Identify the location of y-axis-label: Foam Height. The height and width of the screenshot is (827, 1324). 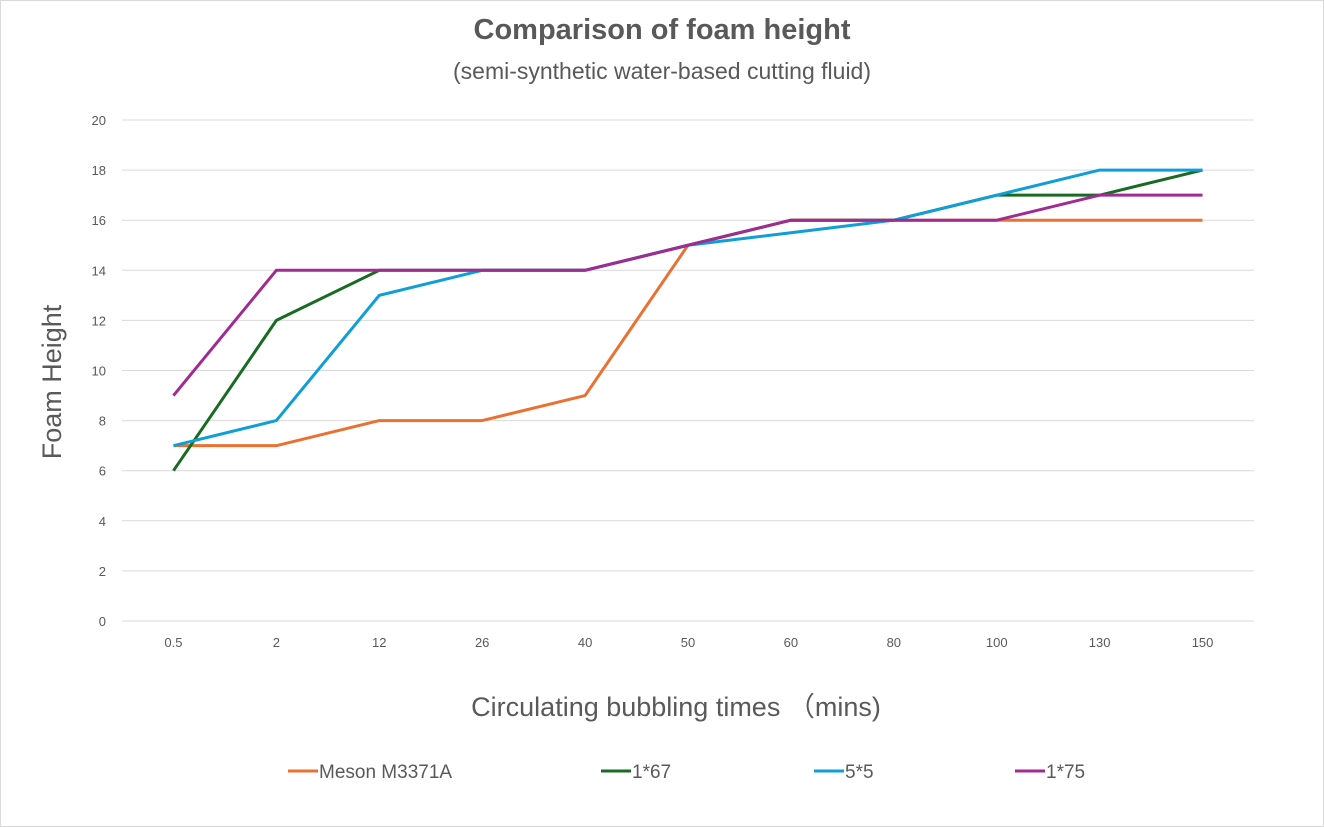
(52, 381).